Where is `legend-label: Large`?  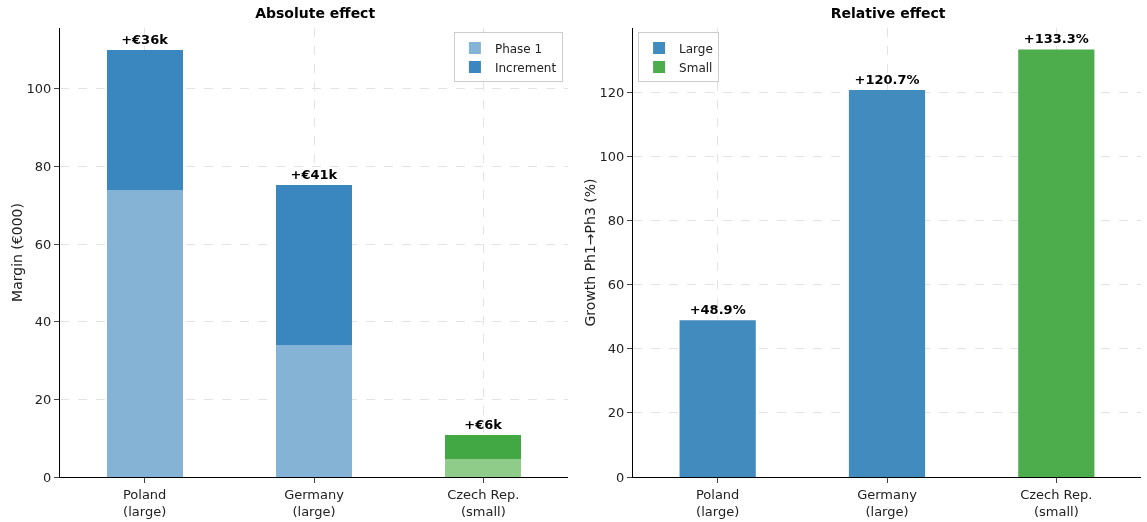 legend-label: Large is located at coordinates (696, 48).